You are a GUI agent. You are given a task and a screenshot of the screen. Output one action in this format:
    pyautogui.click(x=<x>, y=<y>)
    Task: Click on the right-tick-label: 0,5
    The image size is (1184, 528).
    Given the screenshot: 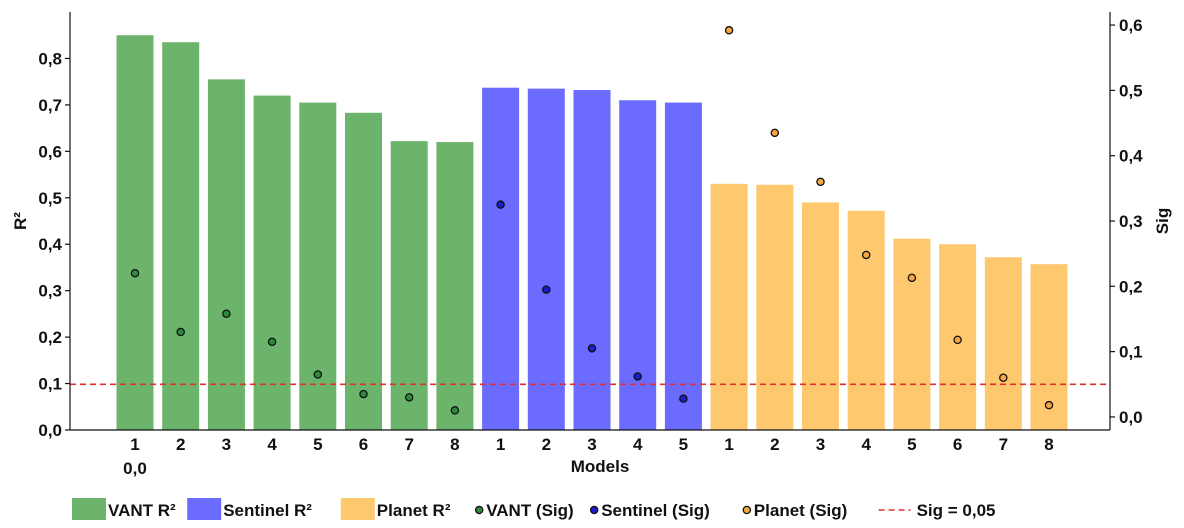 What is the action you would take?
    pyautogui.click(x=1131, y=90)
    